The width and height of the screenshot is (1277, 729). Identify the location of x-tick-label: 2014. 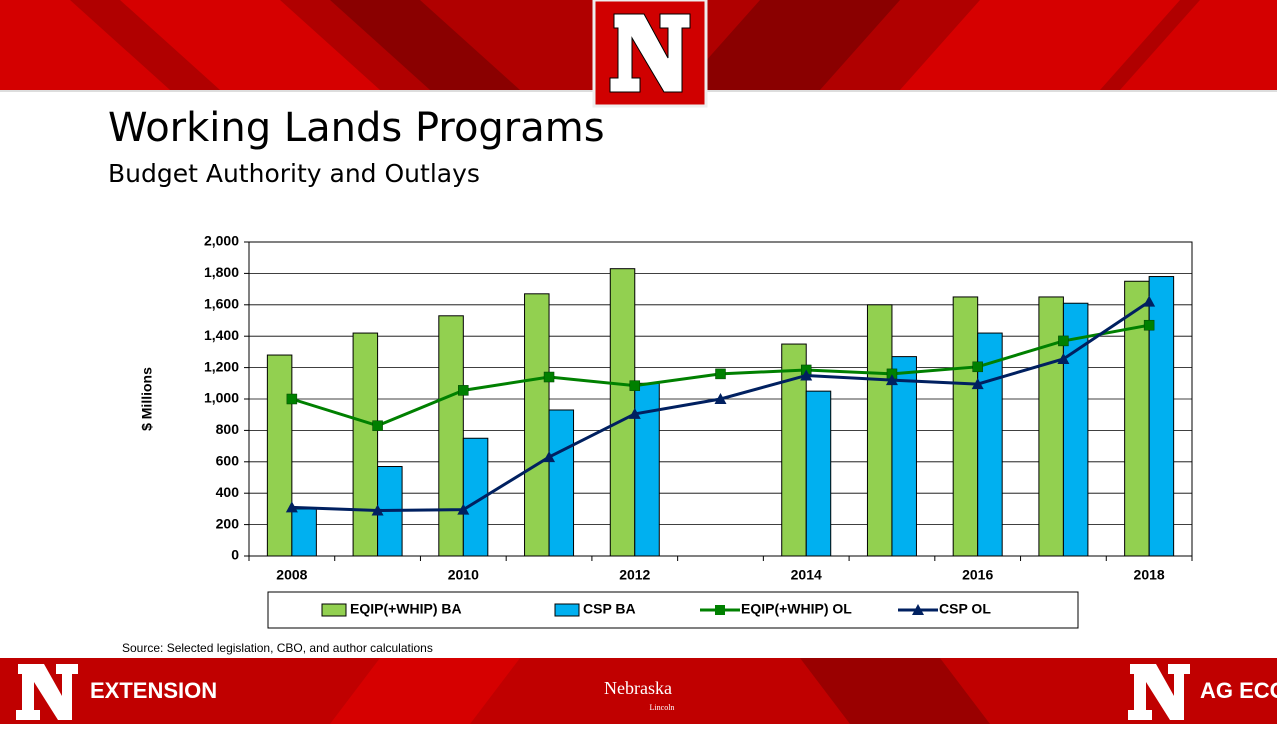
(806, 575).